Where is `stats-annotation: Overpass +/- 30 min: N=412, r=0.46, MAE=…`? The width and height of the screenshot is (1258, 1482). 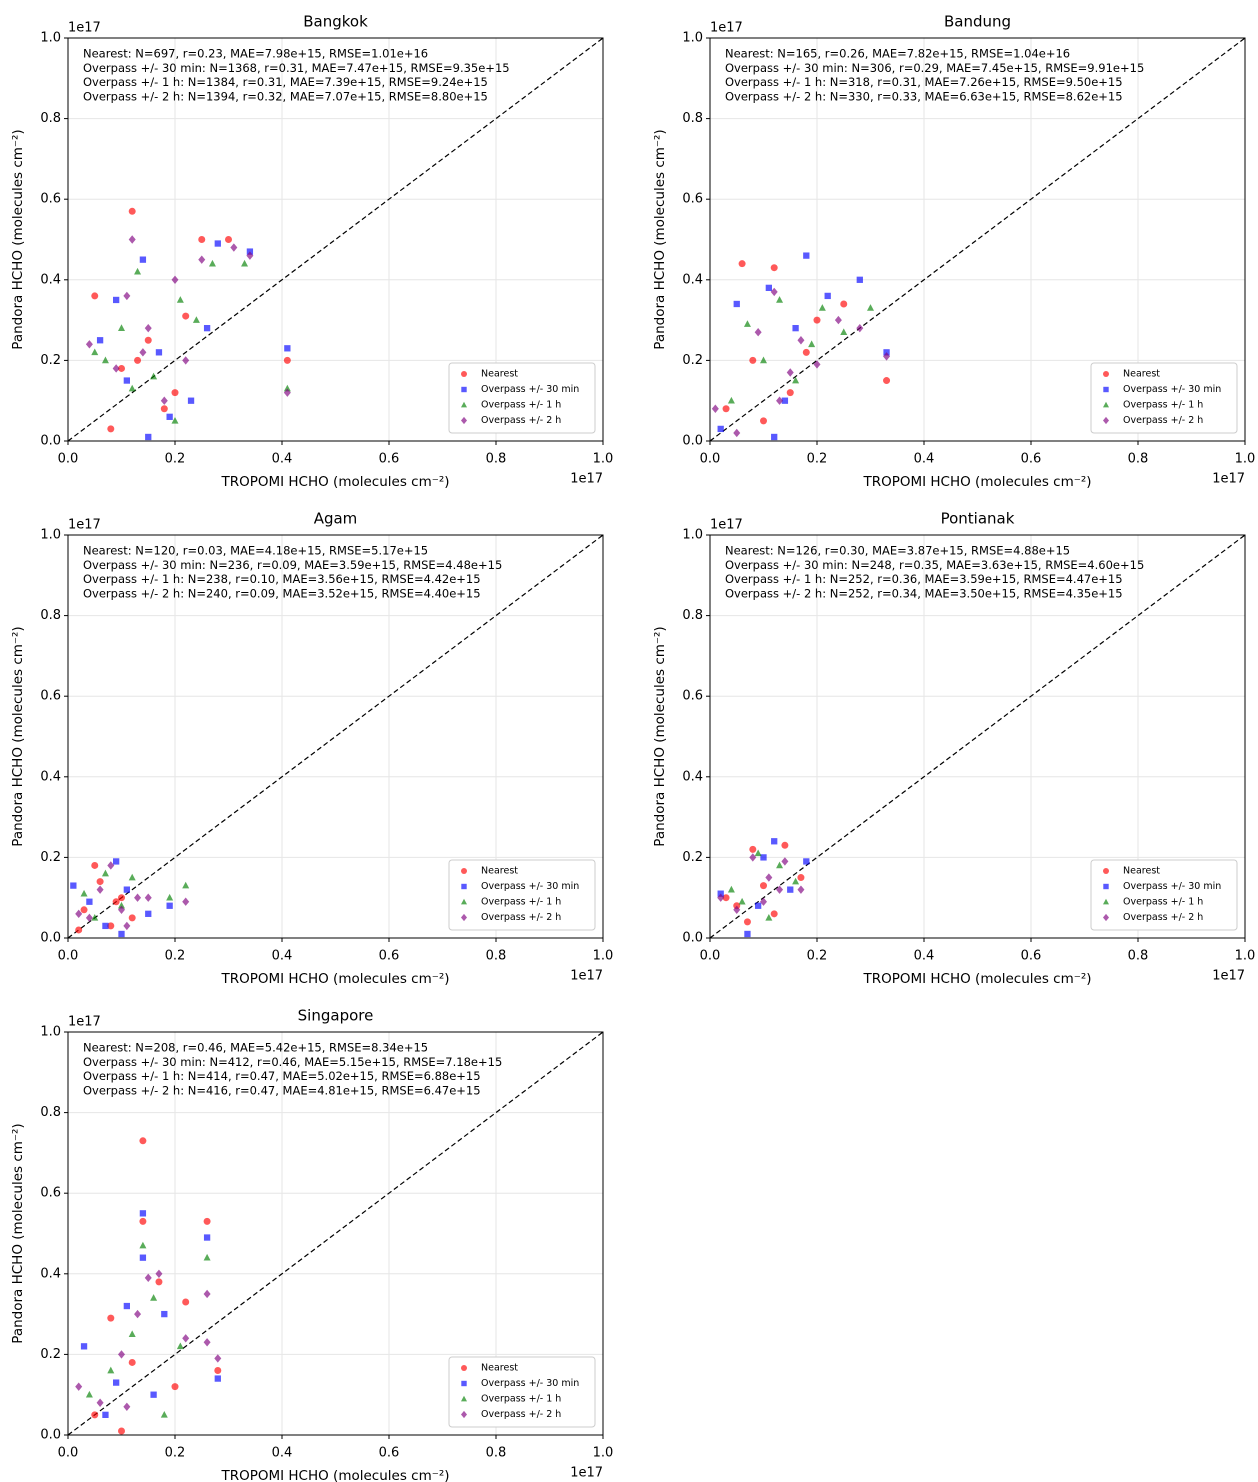 stats-annotation: Overpass +/- 30 min: N=412, r=0.46, MAE=… is located at coordinates (292, 1062).